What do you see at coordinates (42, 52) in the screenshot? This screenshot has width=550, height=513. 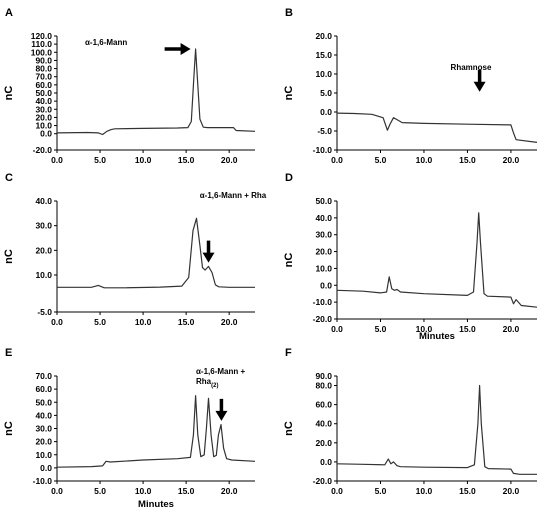 I see `y-tick-label: 100.0` at bounding box center [42, 52].